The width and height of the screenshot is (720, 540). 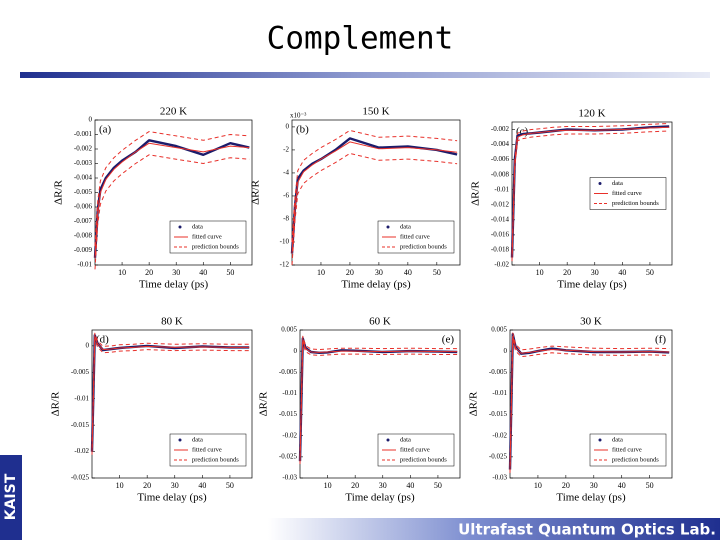 I want to click on chart-title: 120 K, so click(x=591, y=114).